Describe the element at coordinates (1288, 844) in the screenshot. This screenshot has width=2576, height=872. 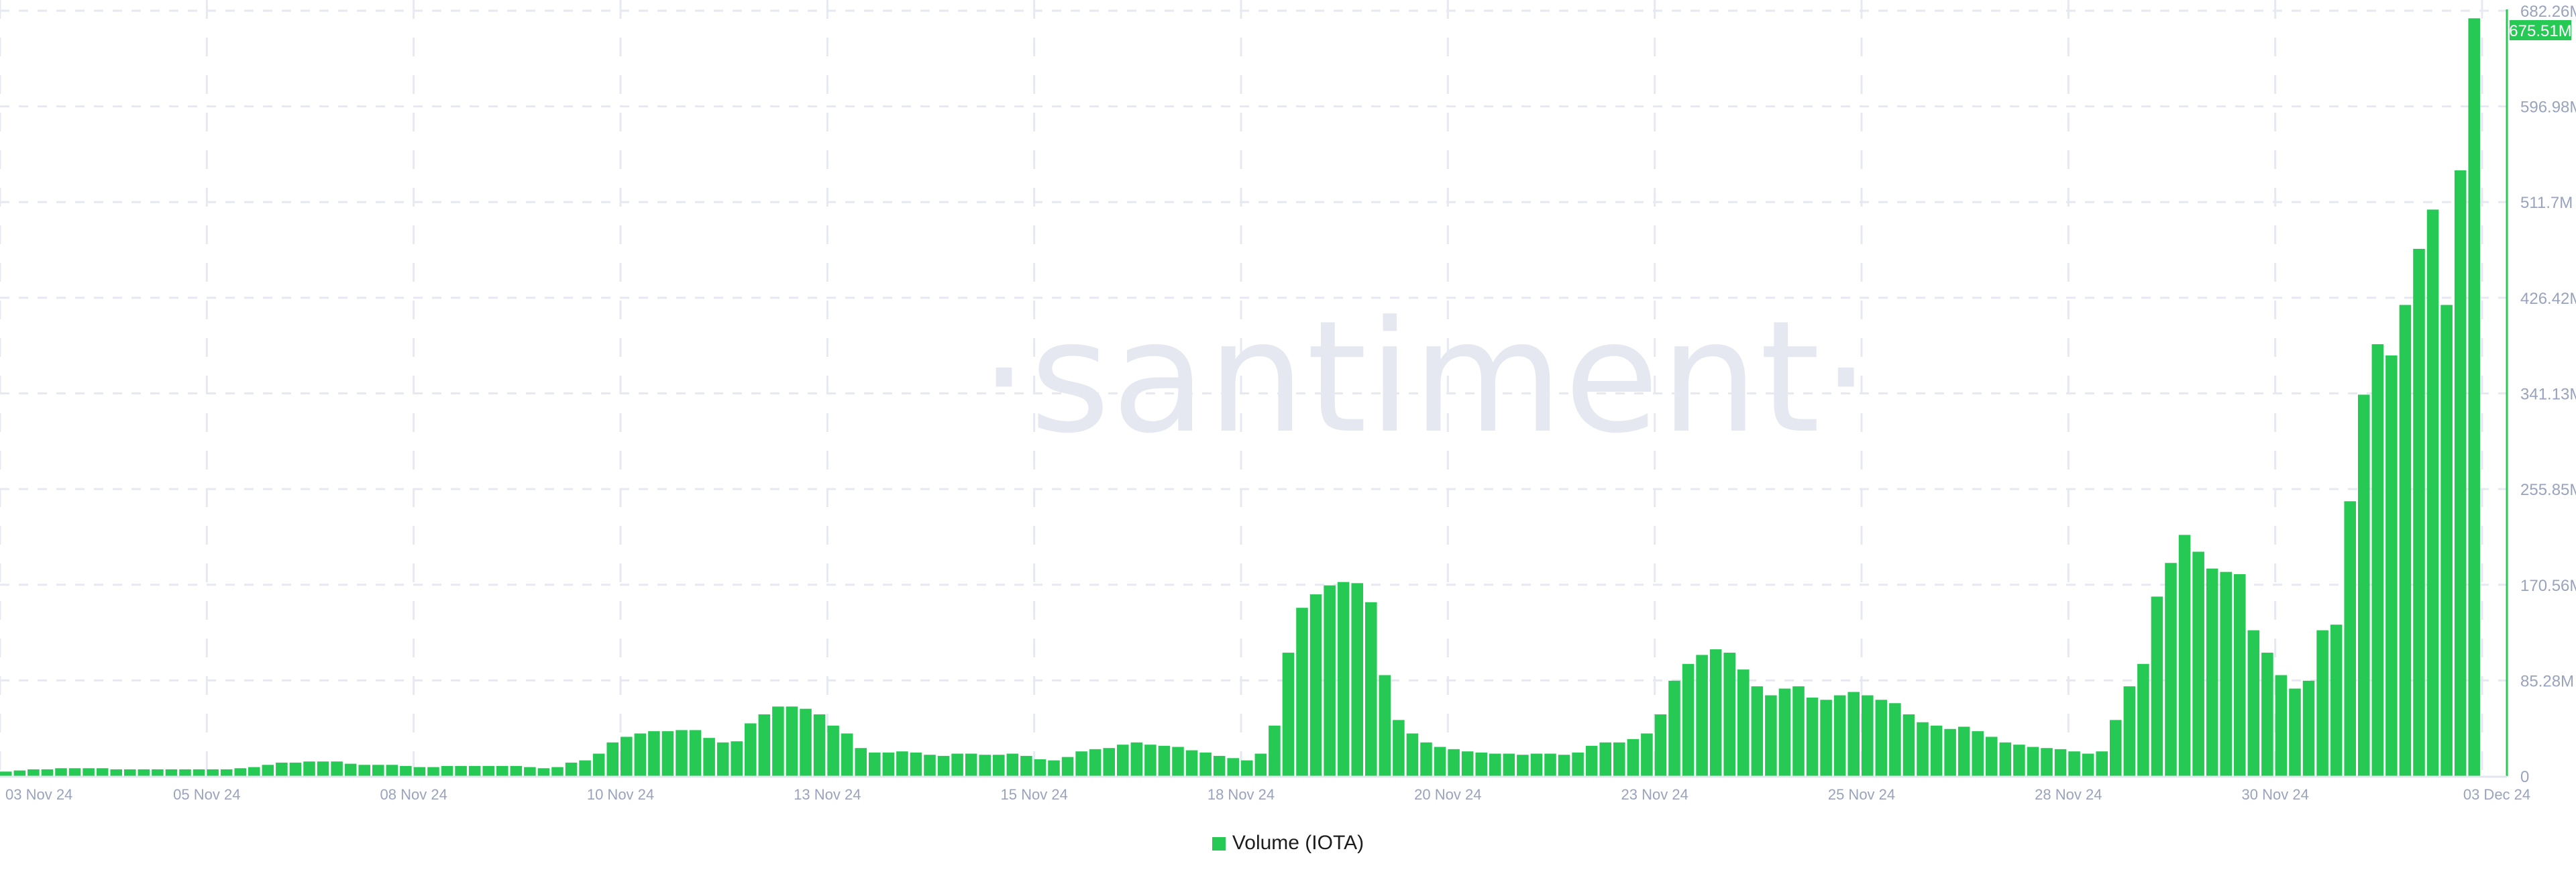
I see `legend: Volume (IOTA)` at that location.